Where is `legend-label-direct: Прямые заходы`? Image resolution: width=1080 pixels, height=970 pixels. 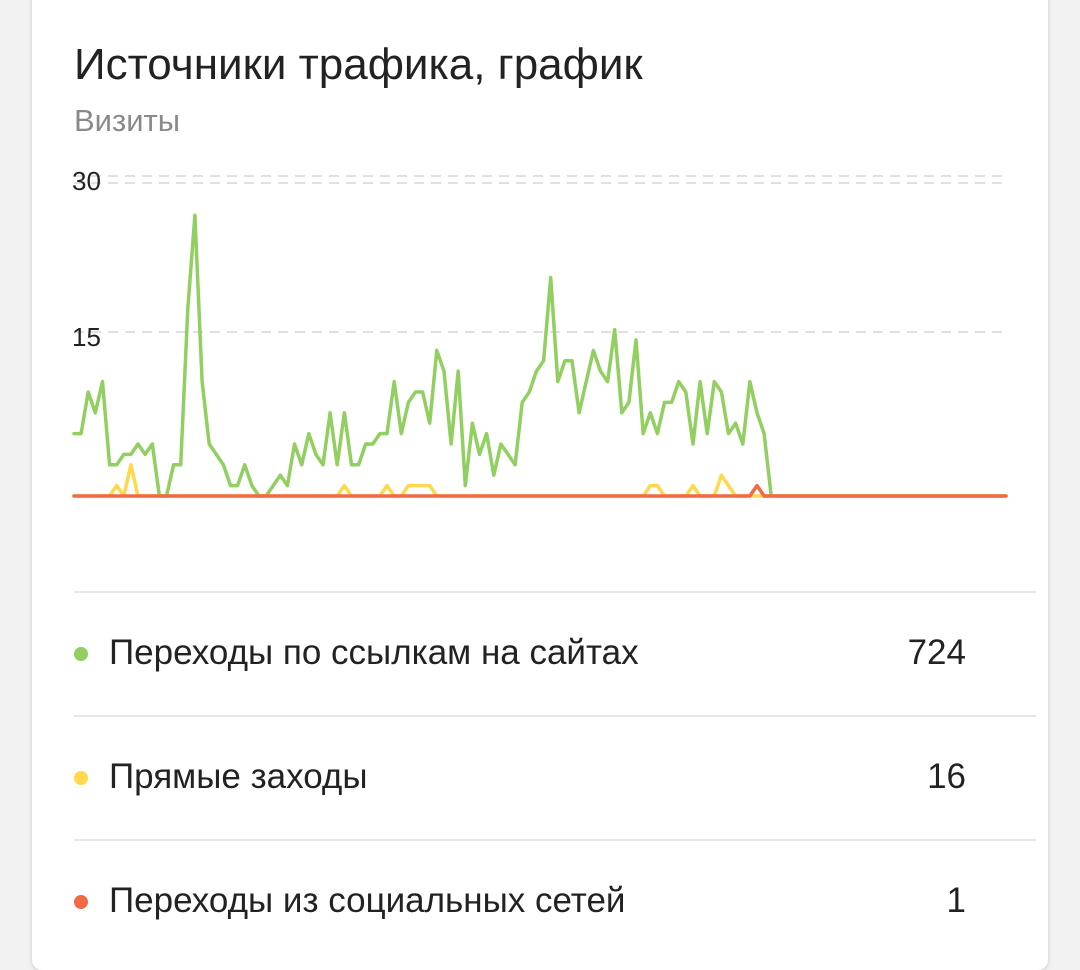 legend-label-direct: Прямые заходы is located at coordinates (238, 776).